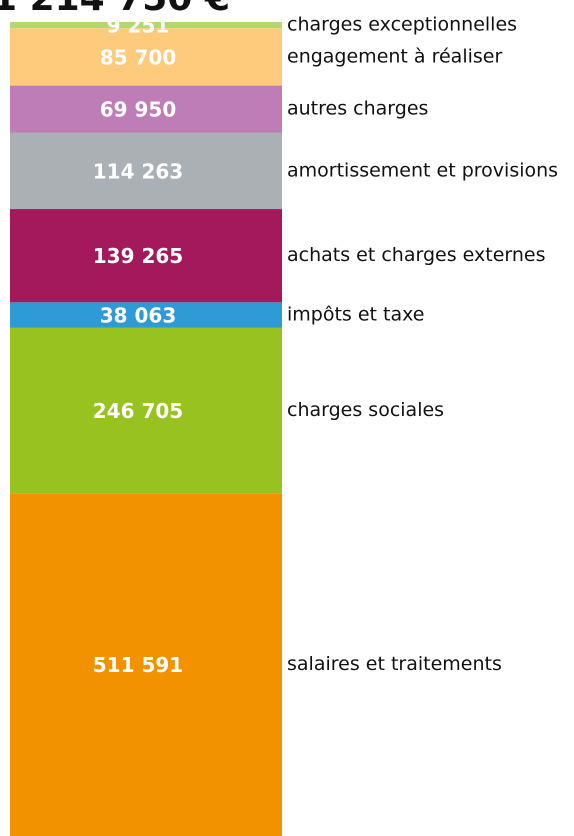 The image size is (574, 836). Describe the element at coordinates (394, 56) in the screenshot. I see `legend-label: engagement à réaliser` at that location.